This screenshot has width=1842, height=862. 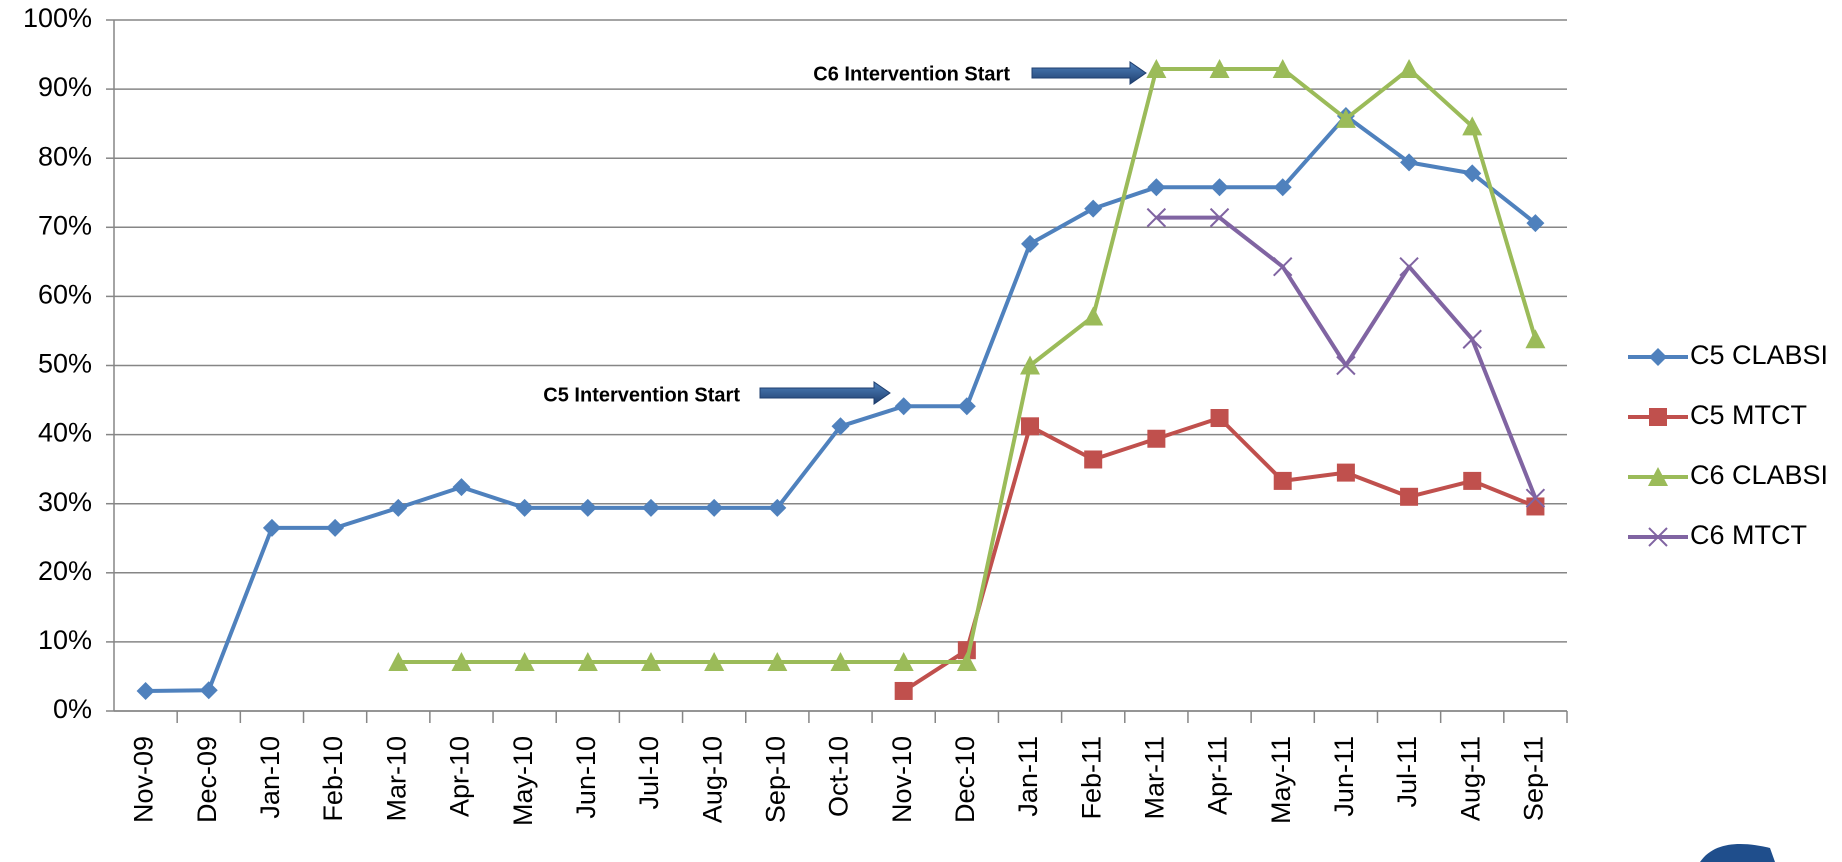 What do you see at coordinates (65, 502) in the screenshot?
I see `y-tick-label: 30%` at bounding box center [65, 502].